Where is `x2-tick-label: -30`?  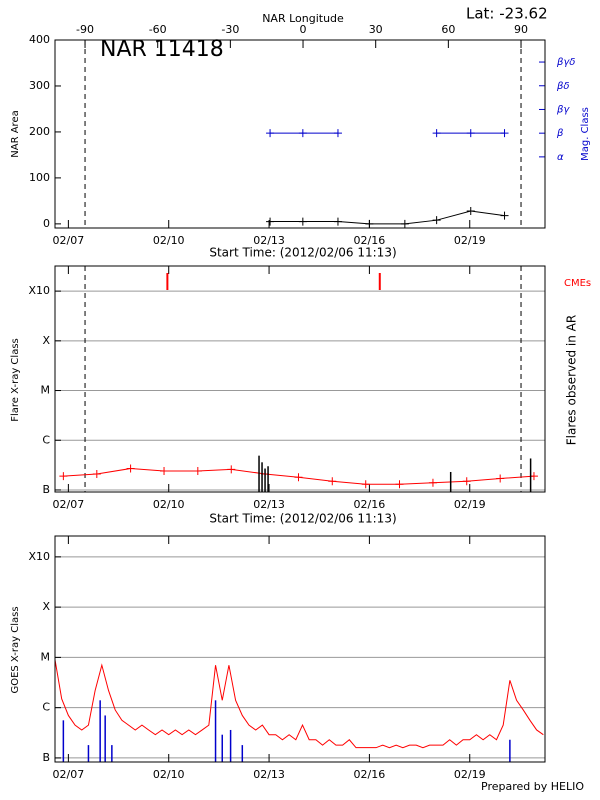
x2-tick-label: -30 is located at coordinates (230, 29).